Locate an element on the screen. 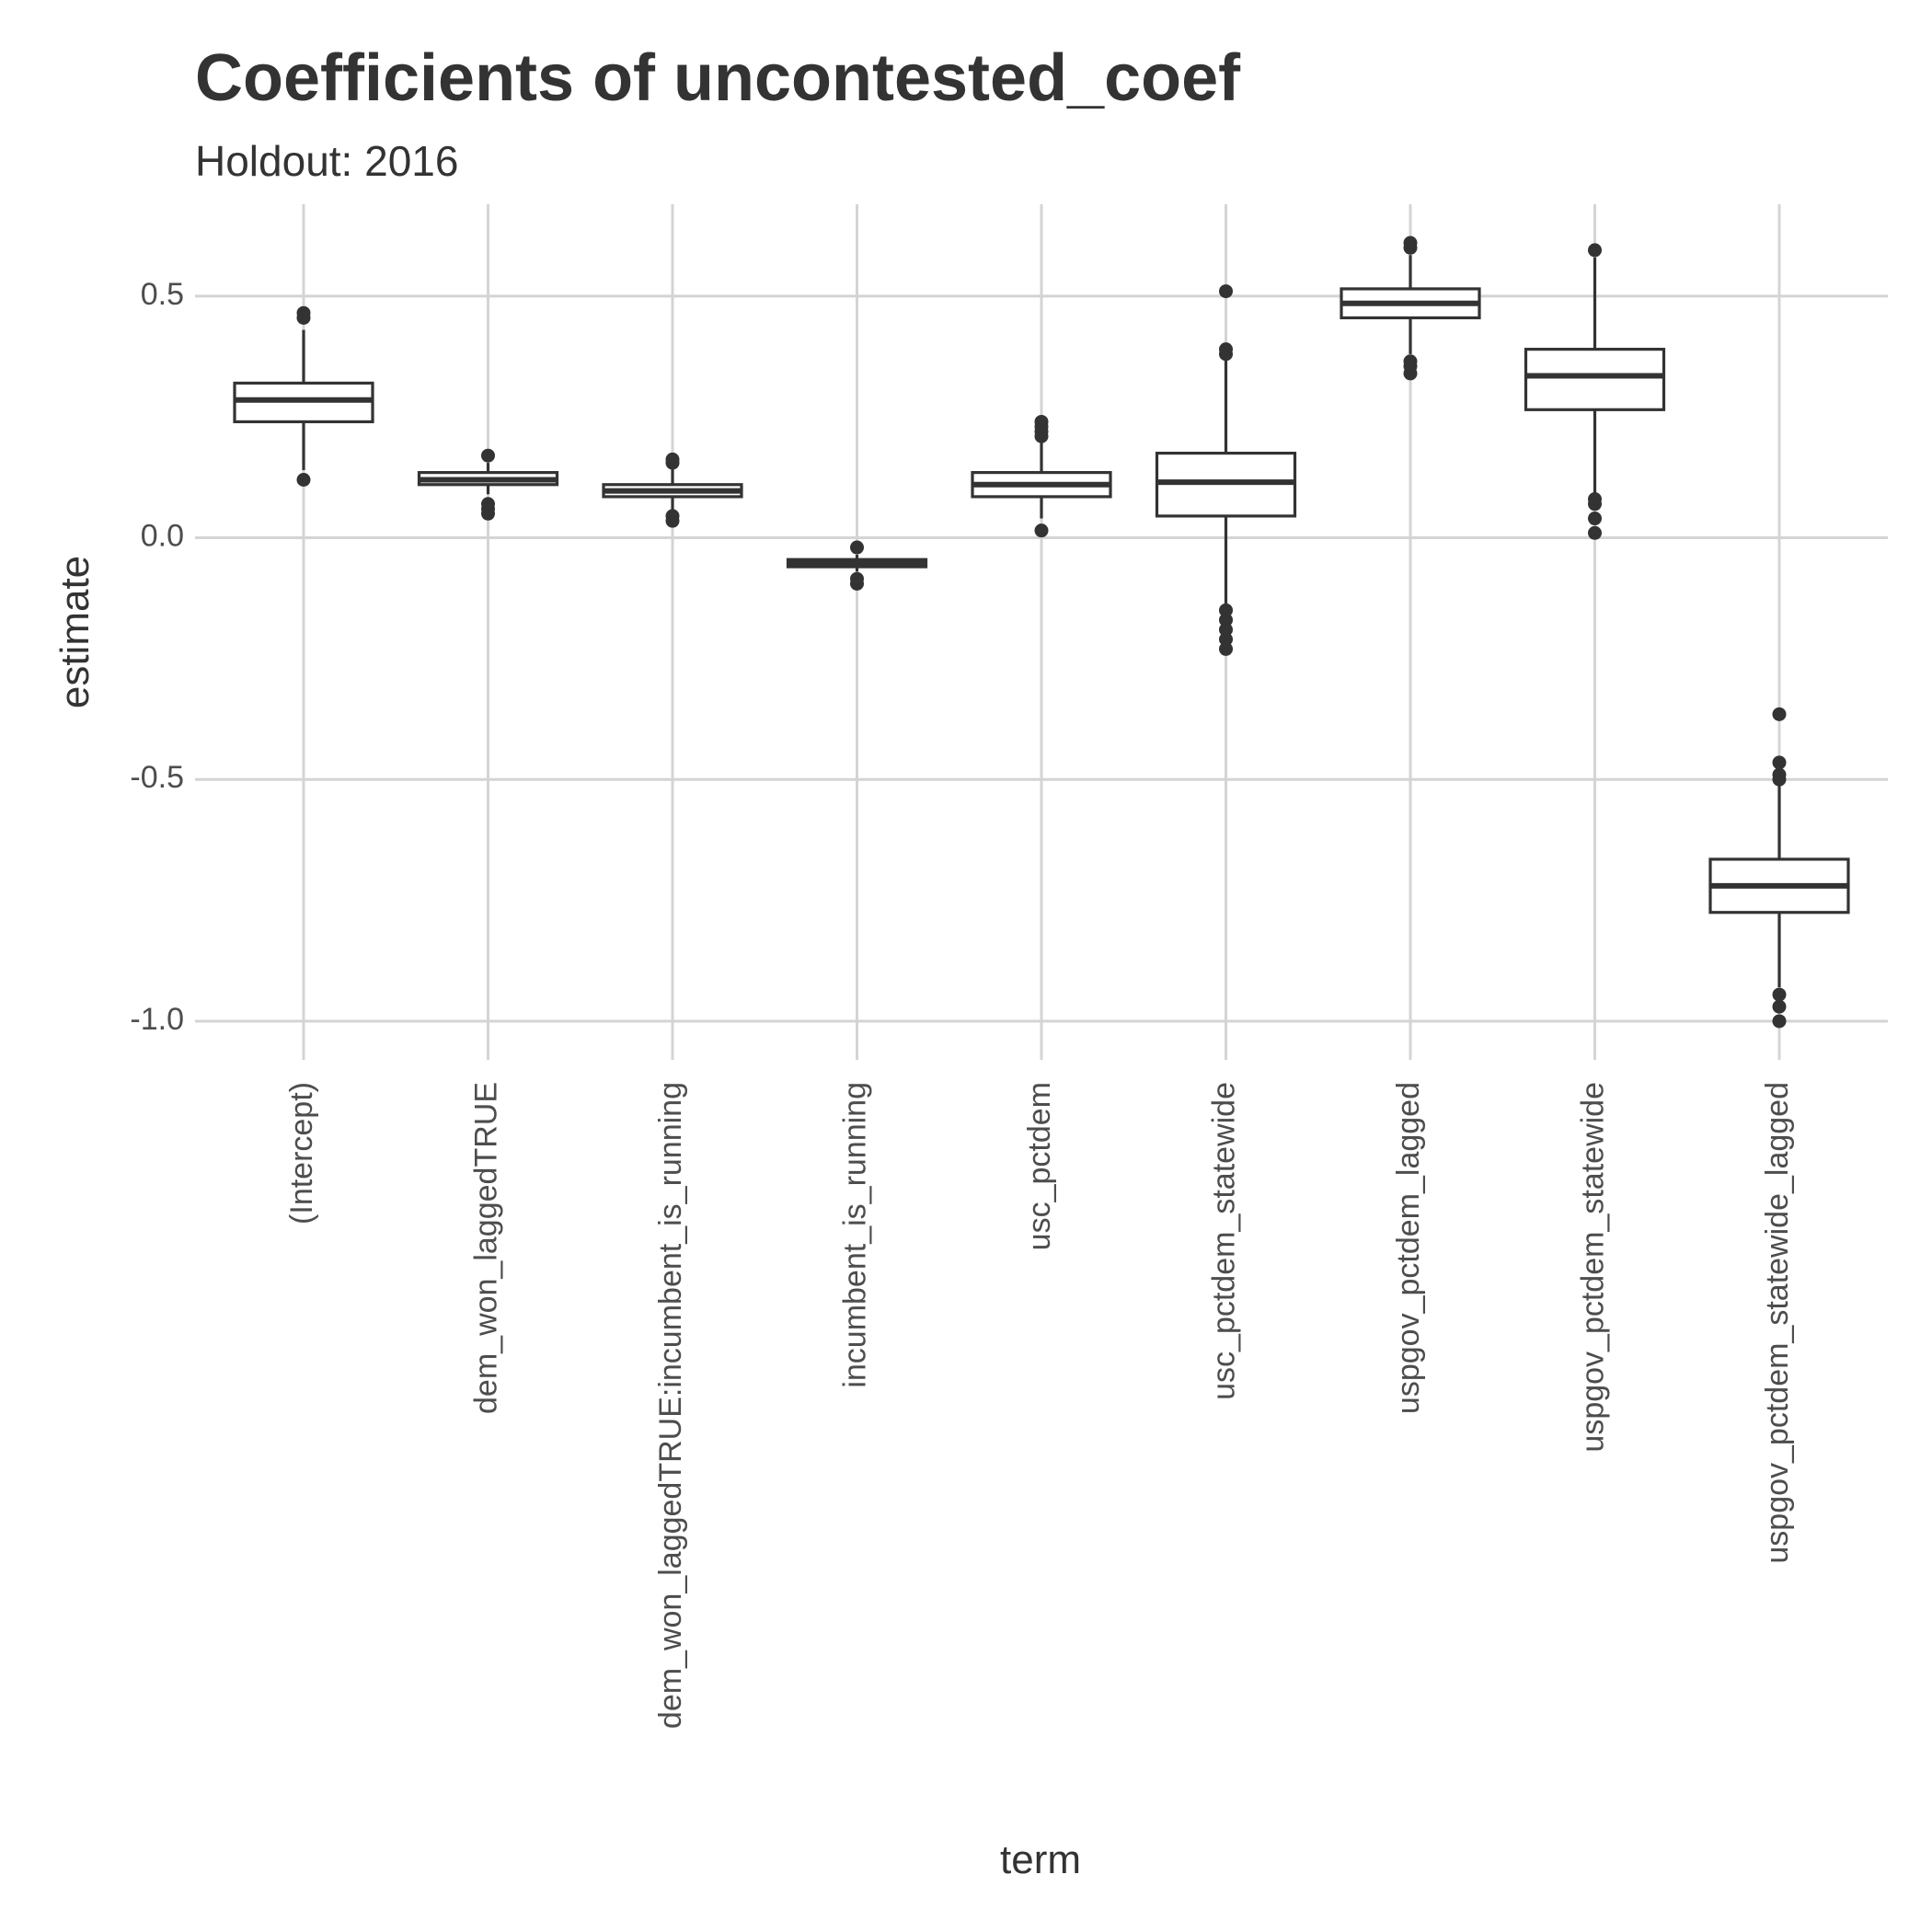 The height and width of the screenshot is (1932, 1932). y-tick-label: 0.0 is located at coordinates (162, 536).